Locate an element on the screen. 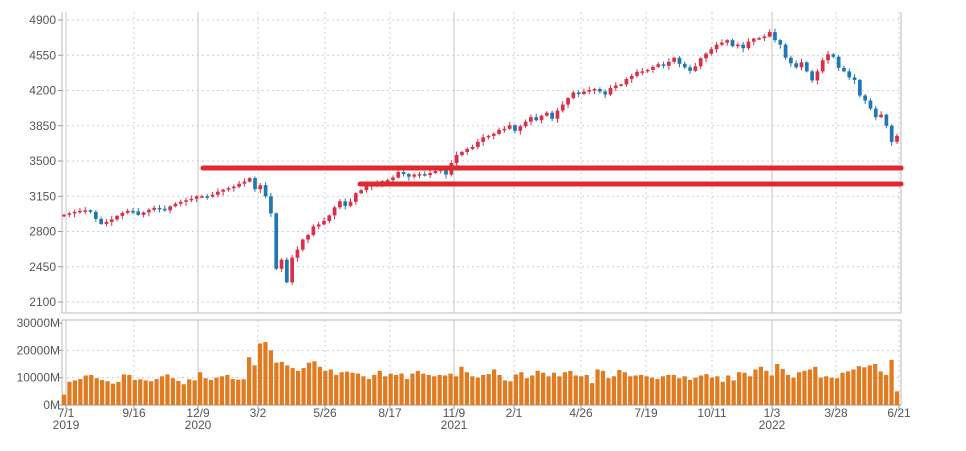 This screenshot has height=451, width=966. x-tick-label: 3/28 is located at coordinates (836, 413).